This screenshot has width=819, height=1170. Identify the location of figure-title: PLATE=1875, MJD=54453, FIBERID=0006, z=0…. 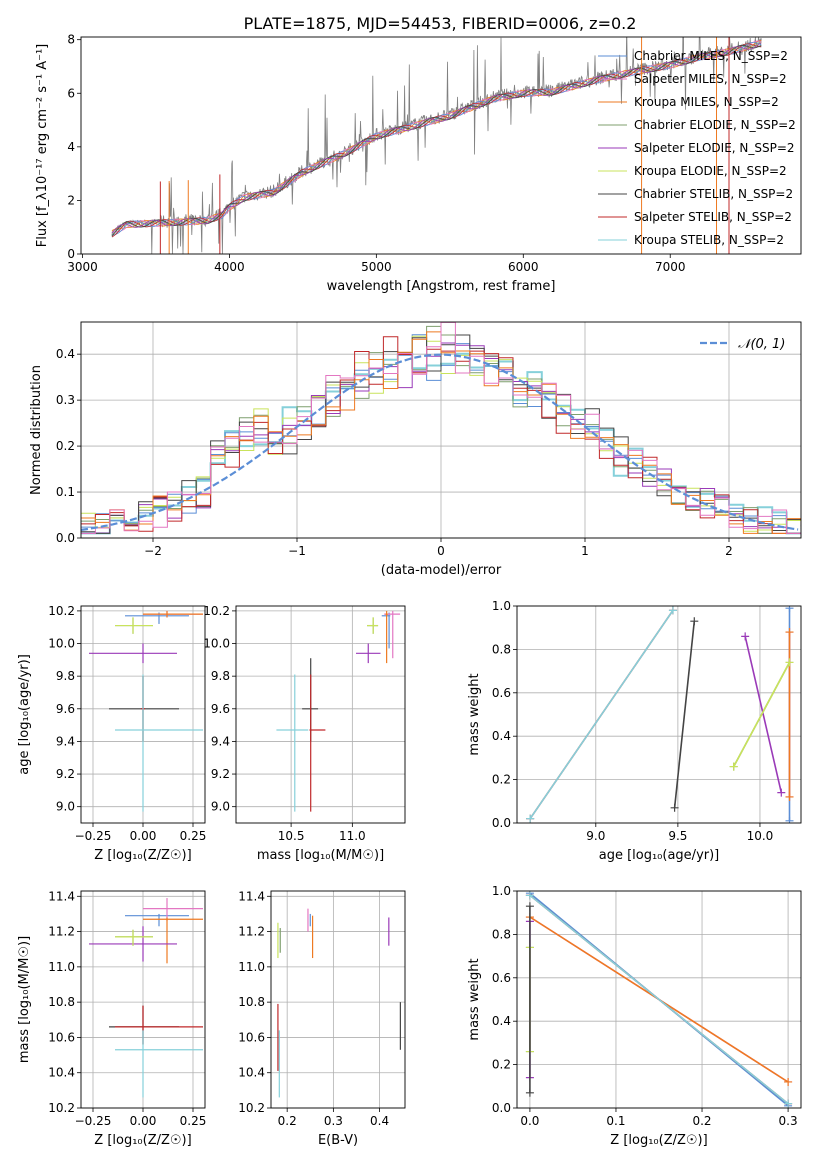
(440, 23).